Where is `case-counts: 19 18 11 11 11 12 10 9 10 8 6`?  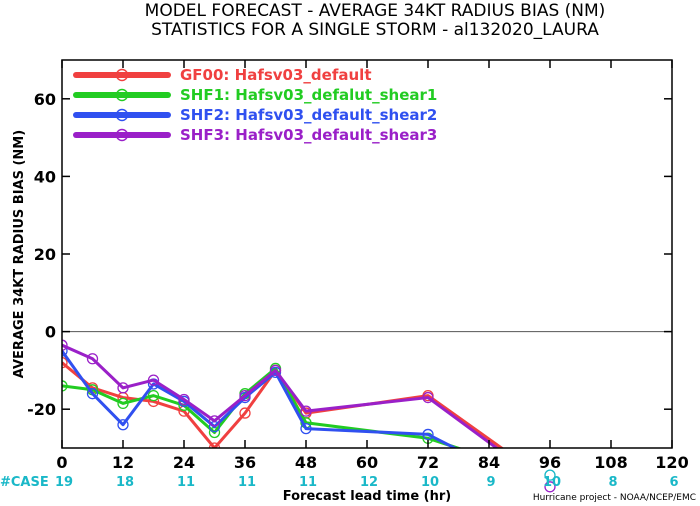
case-counts: 19 18 11 11 11 12 10 9 10 8 6 is located at coordinates (367, 482).